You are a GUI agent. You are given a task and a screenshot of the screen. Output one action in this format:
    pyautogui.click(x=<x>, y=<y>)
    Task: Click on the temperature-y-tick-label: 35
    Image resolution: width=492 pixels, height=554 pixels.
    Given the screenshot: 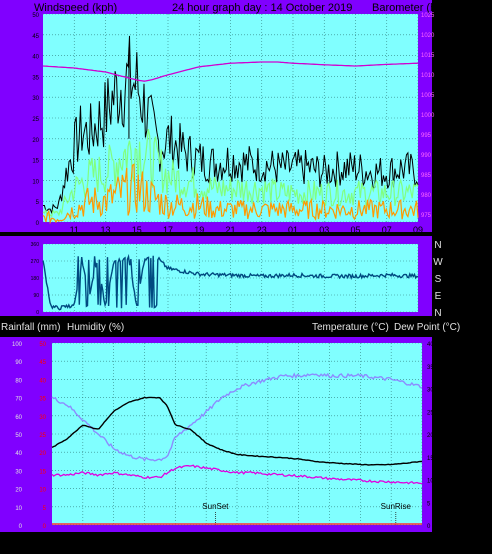 What is the action you would take?
    pyautogui.click(x=430, y=368)
    